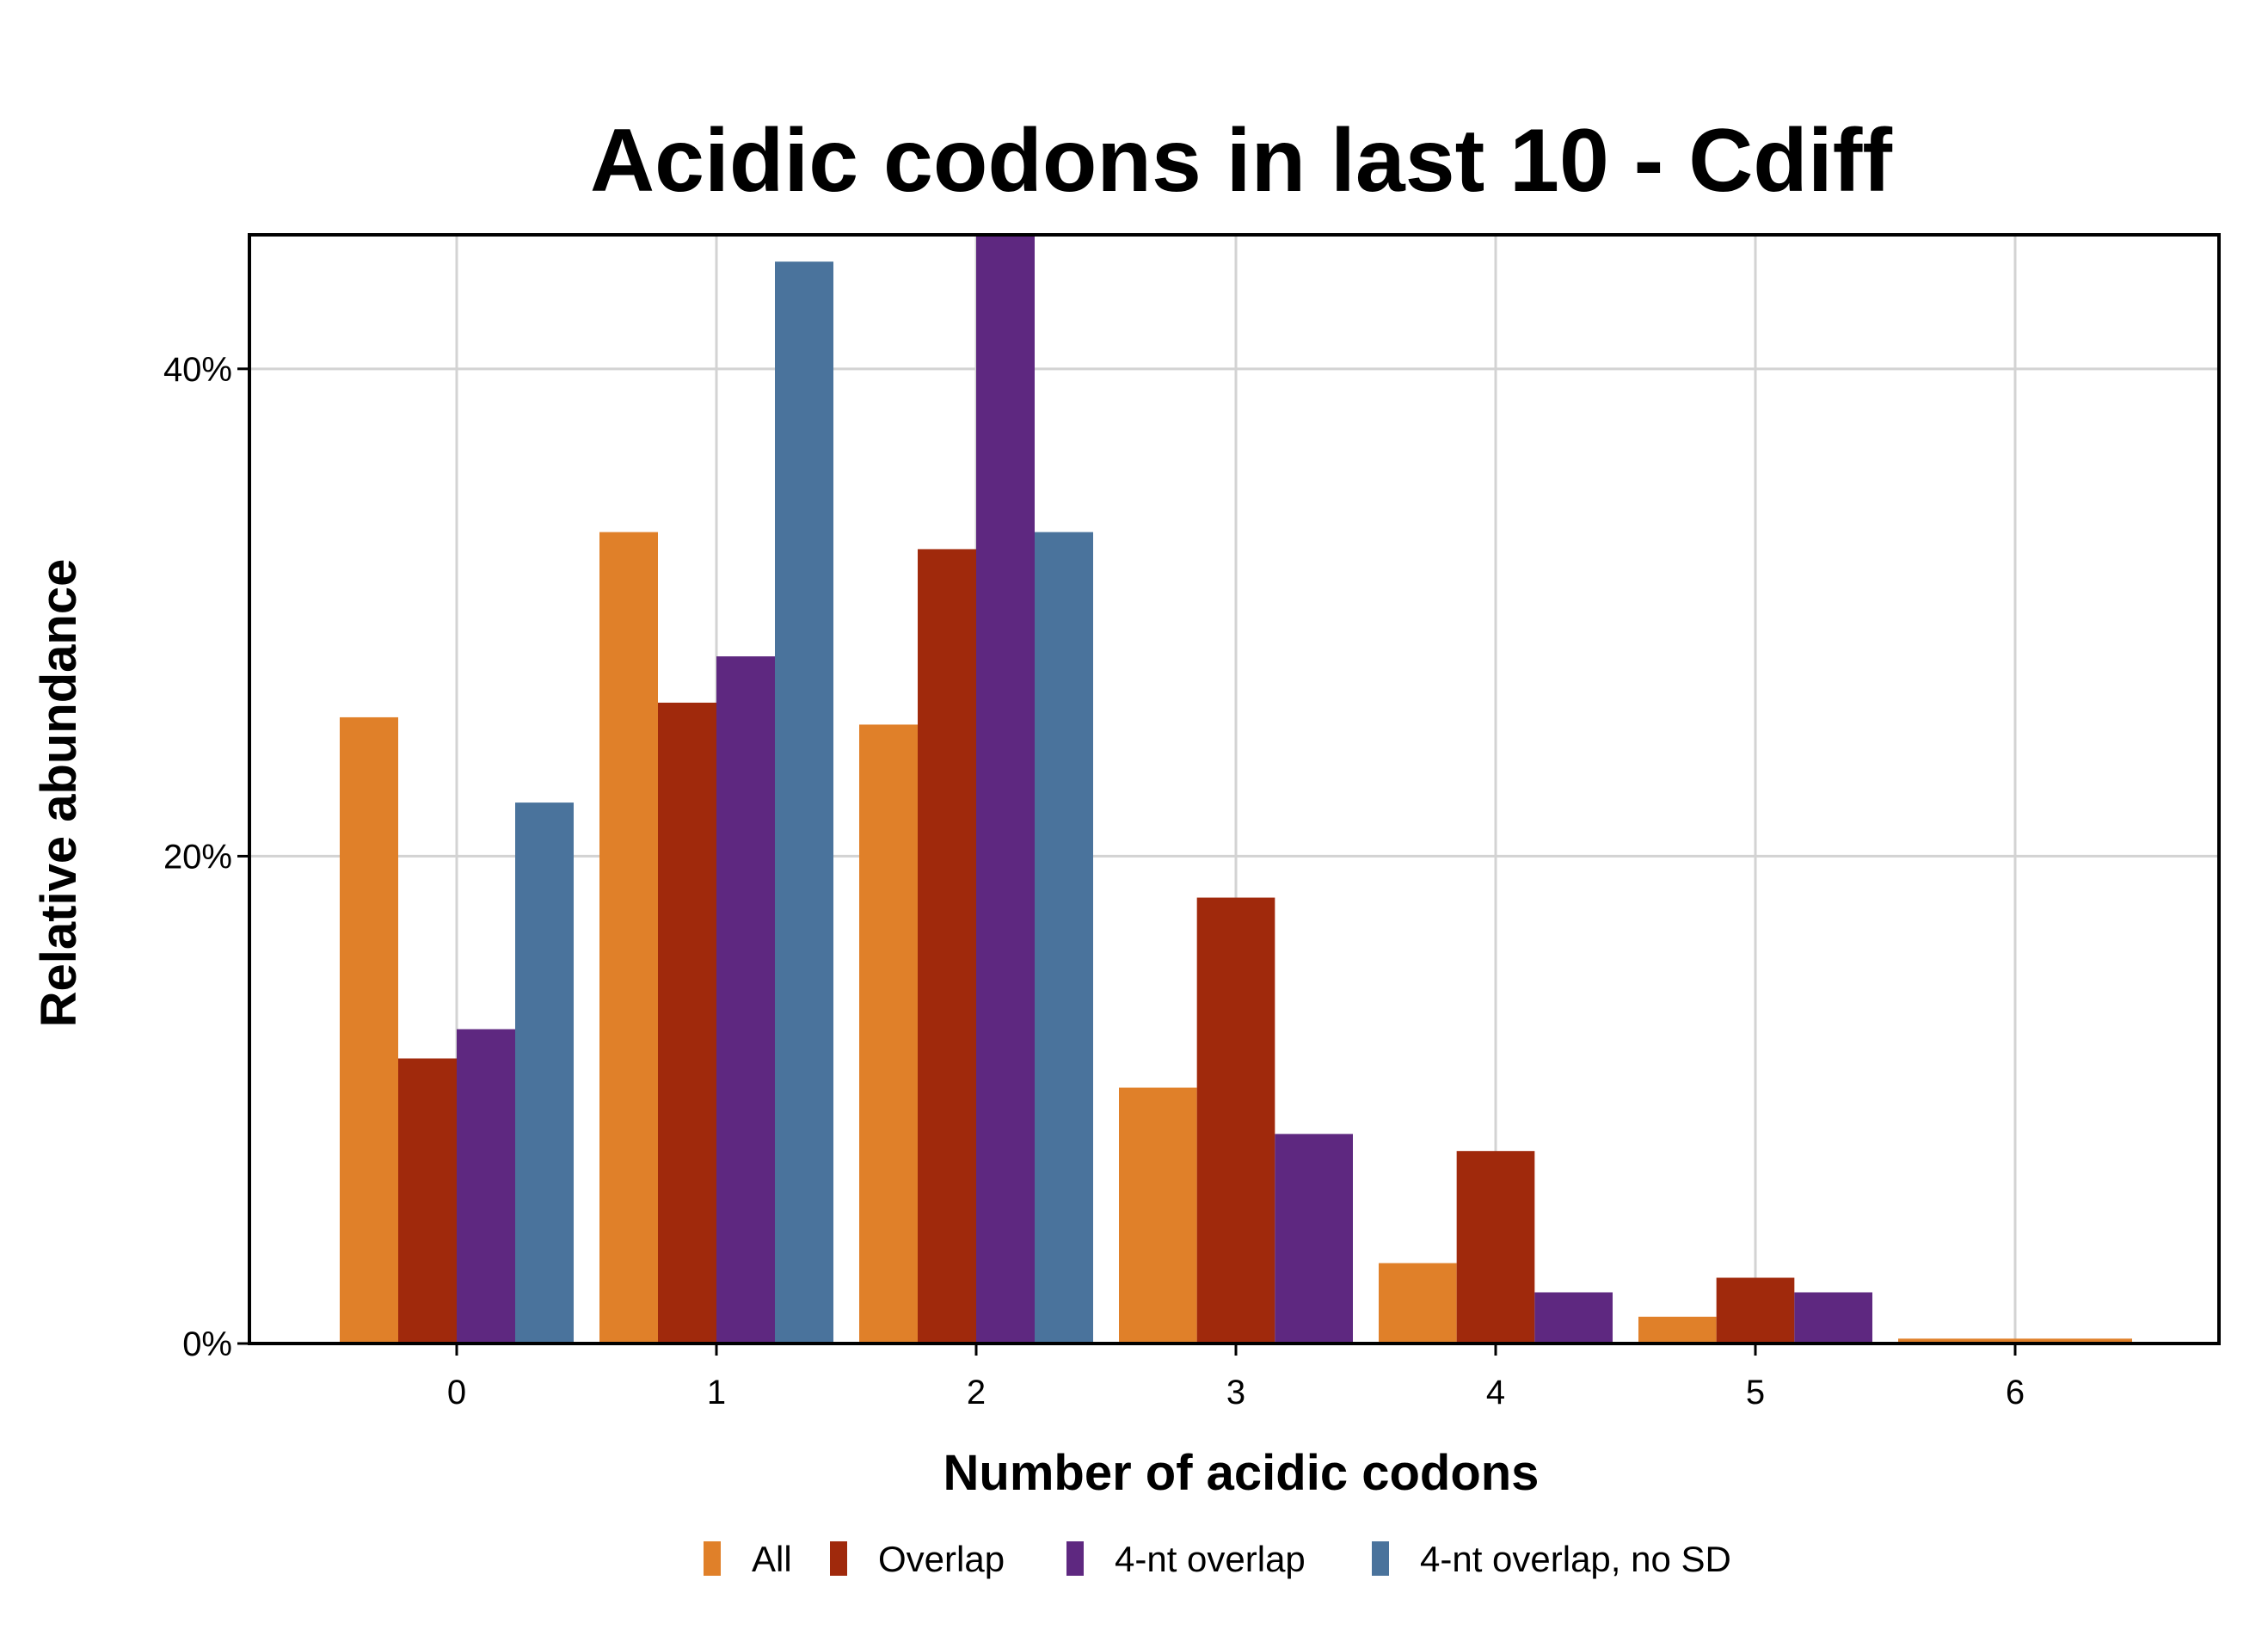  What do you see at coordinates (1576, 1559) in the screenshot?
I see `legend-label: 4-nt overlap, no SD` at bounding box center [1576, 1559].